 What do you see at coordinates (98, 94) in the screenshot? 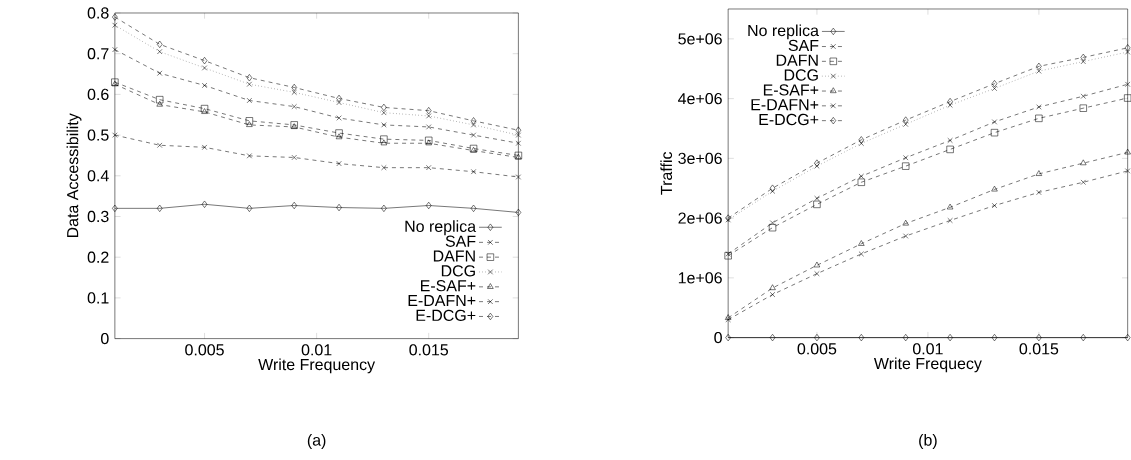
I see `y-tick-label: 0.6` at bounding box center [98, 94].